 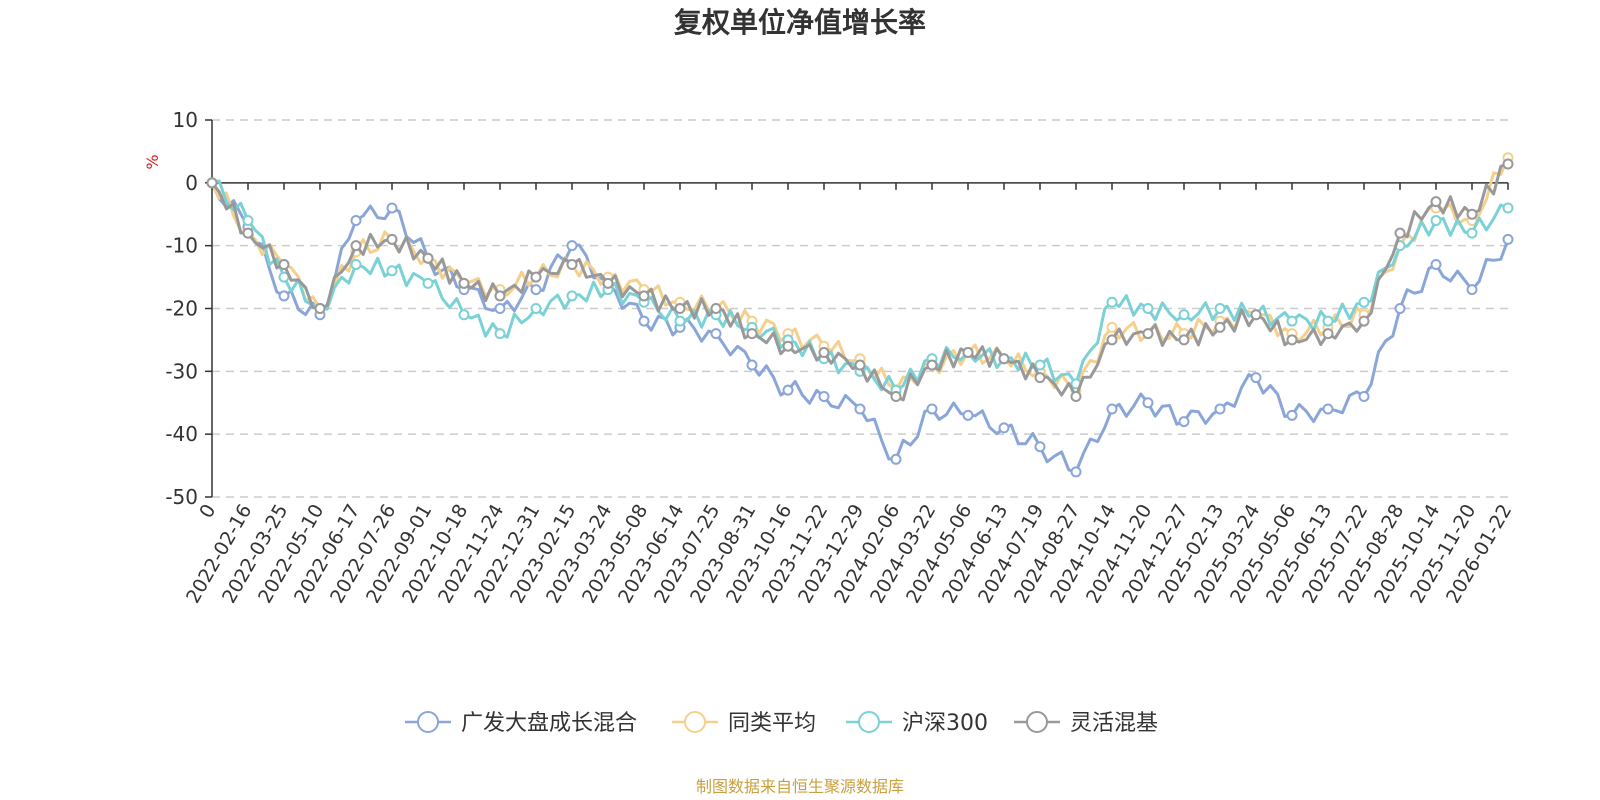 I want to click on legend-item-1: 同类平均, so click(x=744, y=723).